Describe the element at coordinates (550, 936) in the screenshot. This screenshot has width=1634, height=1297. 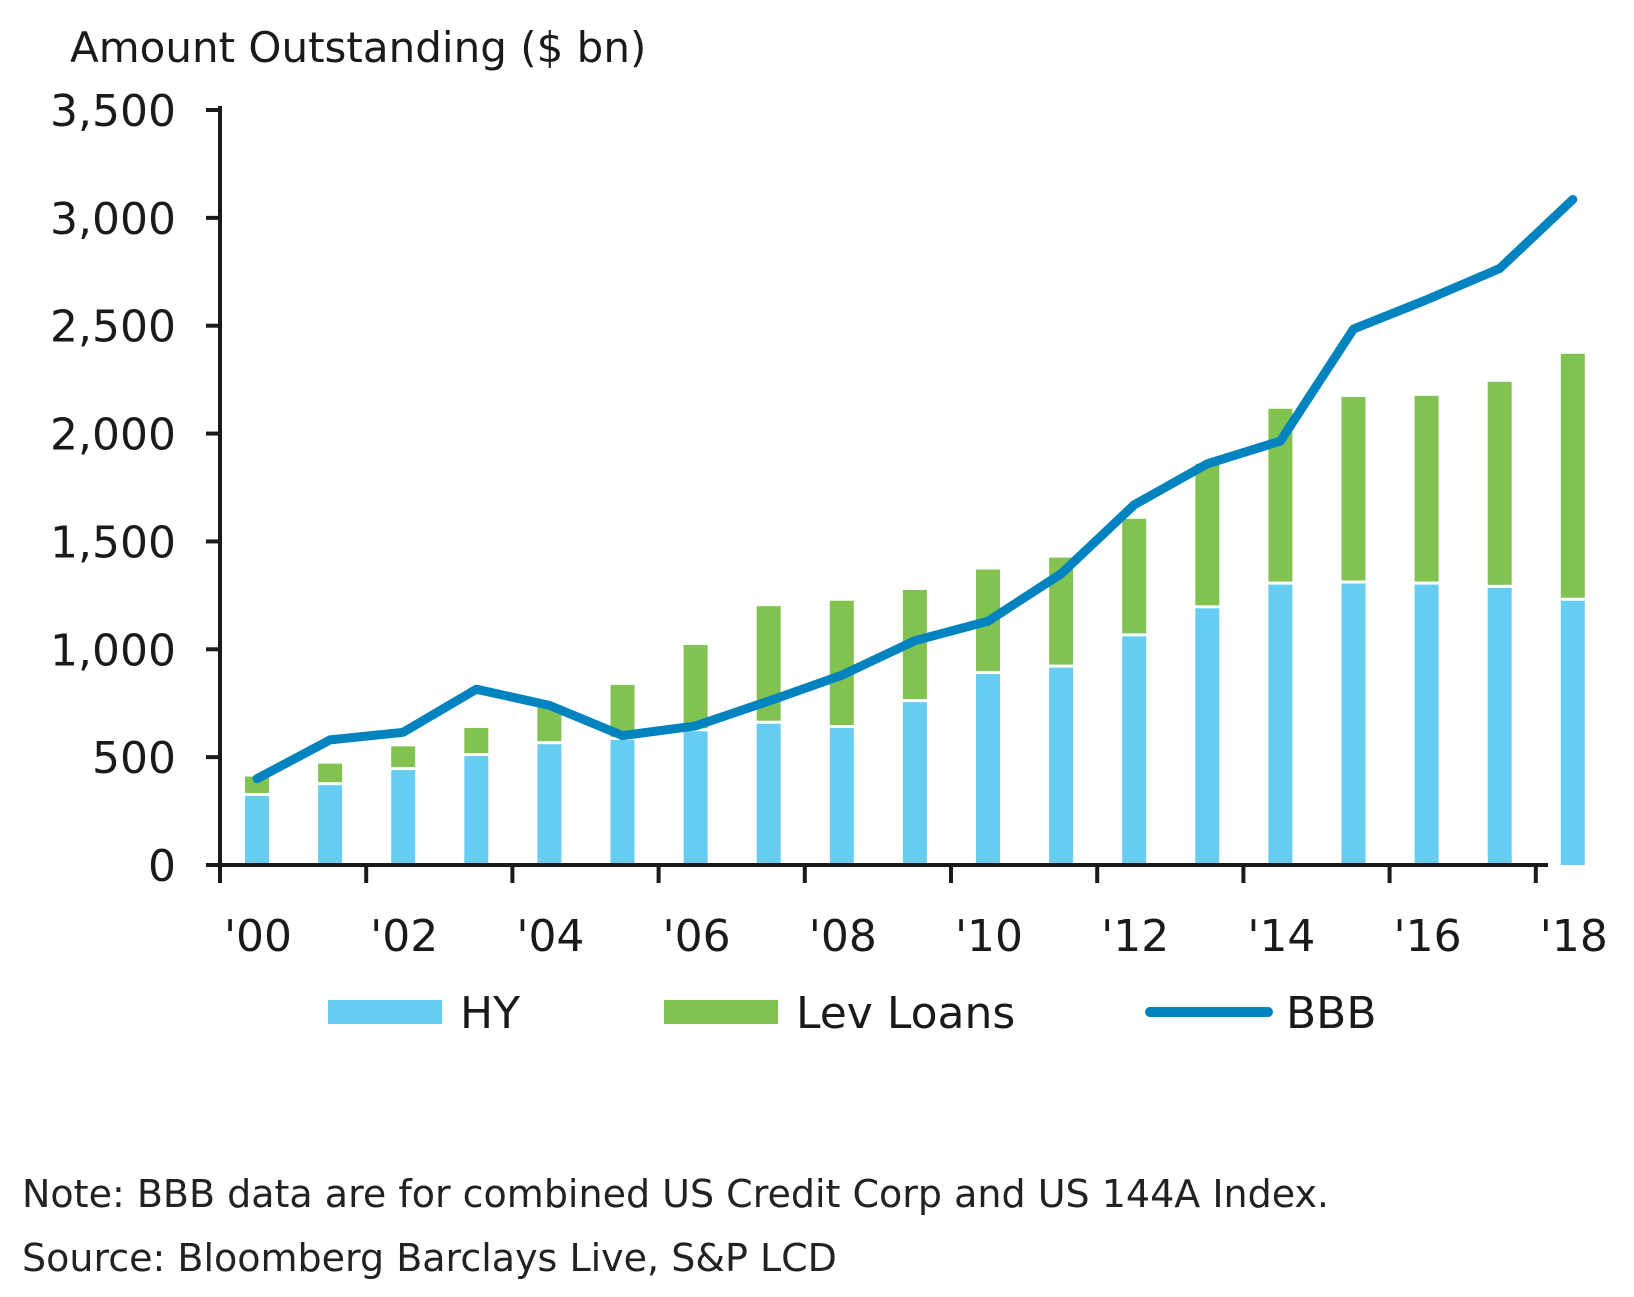
I see `x-tick-label: '04` at that location.